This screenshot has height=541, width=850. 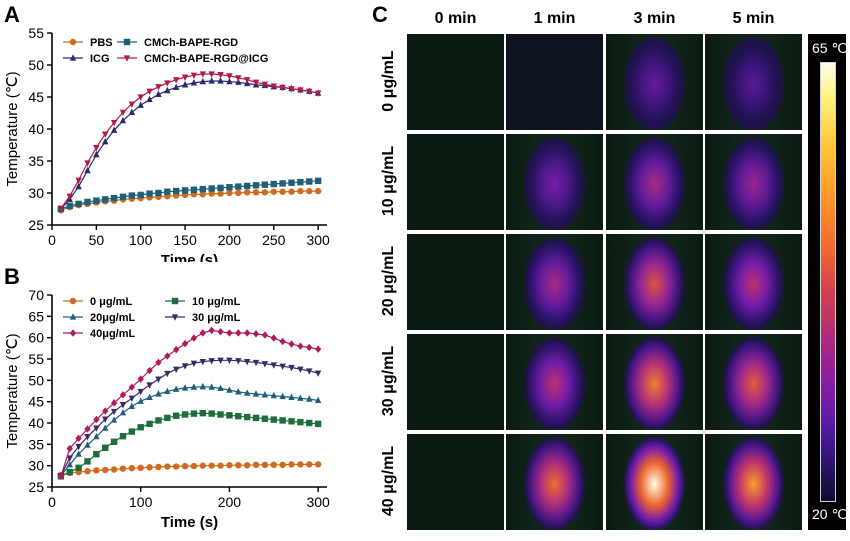 What do you see at coordinates (230, 240) in the screenshot?
I see `chart-a-x-tick-label: 200` at bounding box center [230, 240].